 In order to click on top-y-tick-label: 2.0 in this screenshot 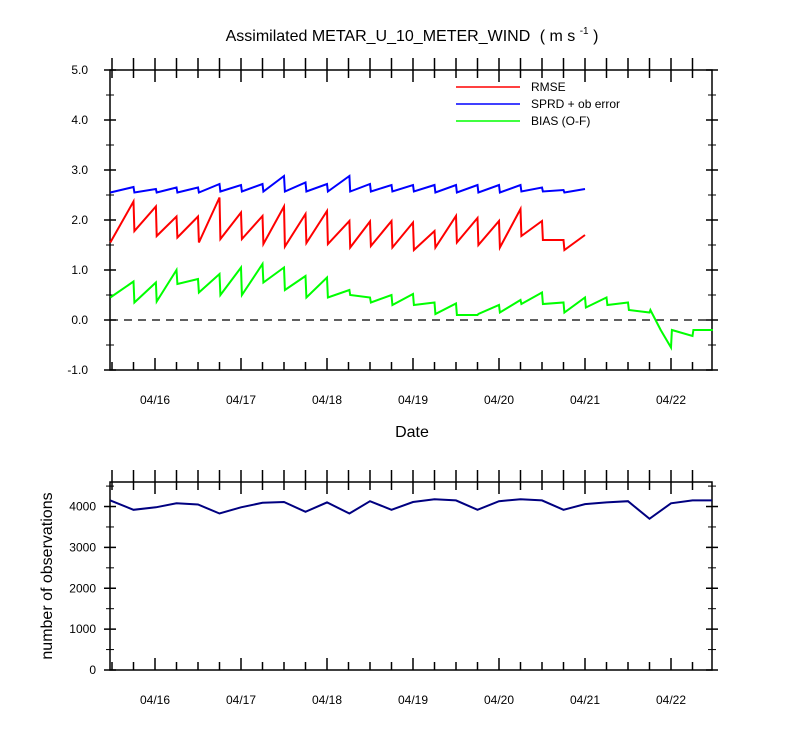, I will do `click(79, 220)`.